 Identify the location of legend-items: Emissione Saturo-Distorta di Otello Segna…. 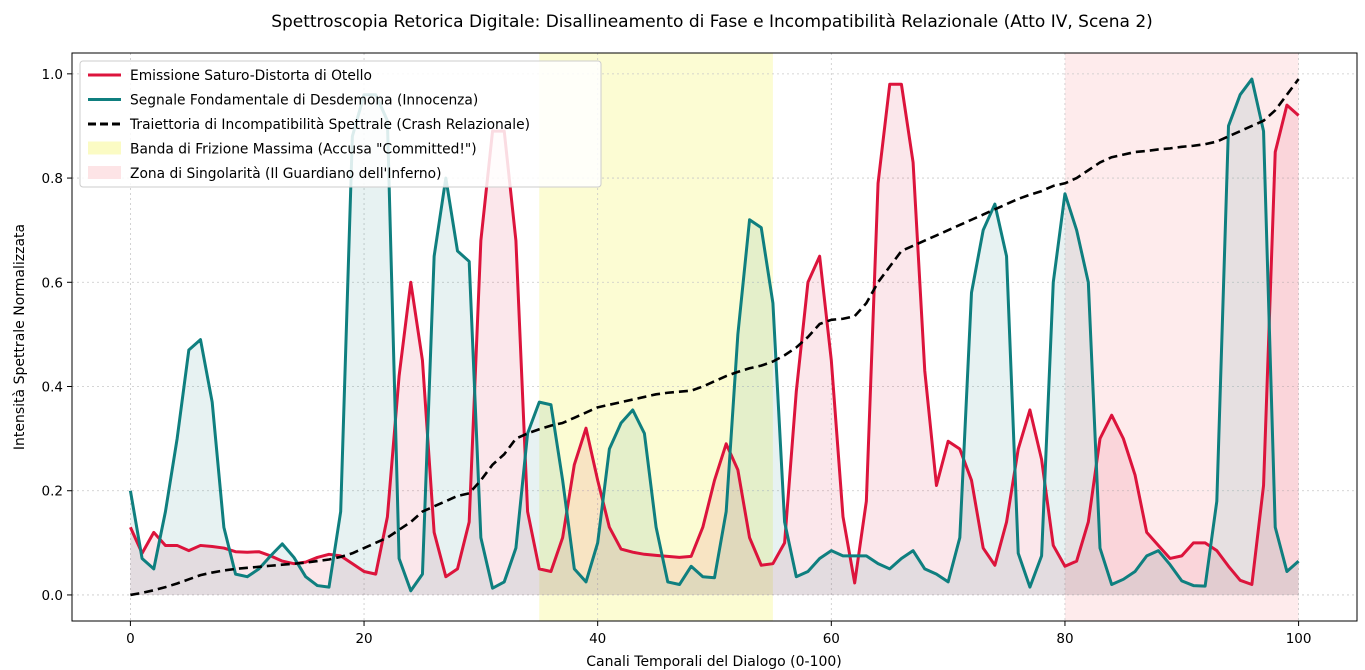
(309, 125).